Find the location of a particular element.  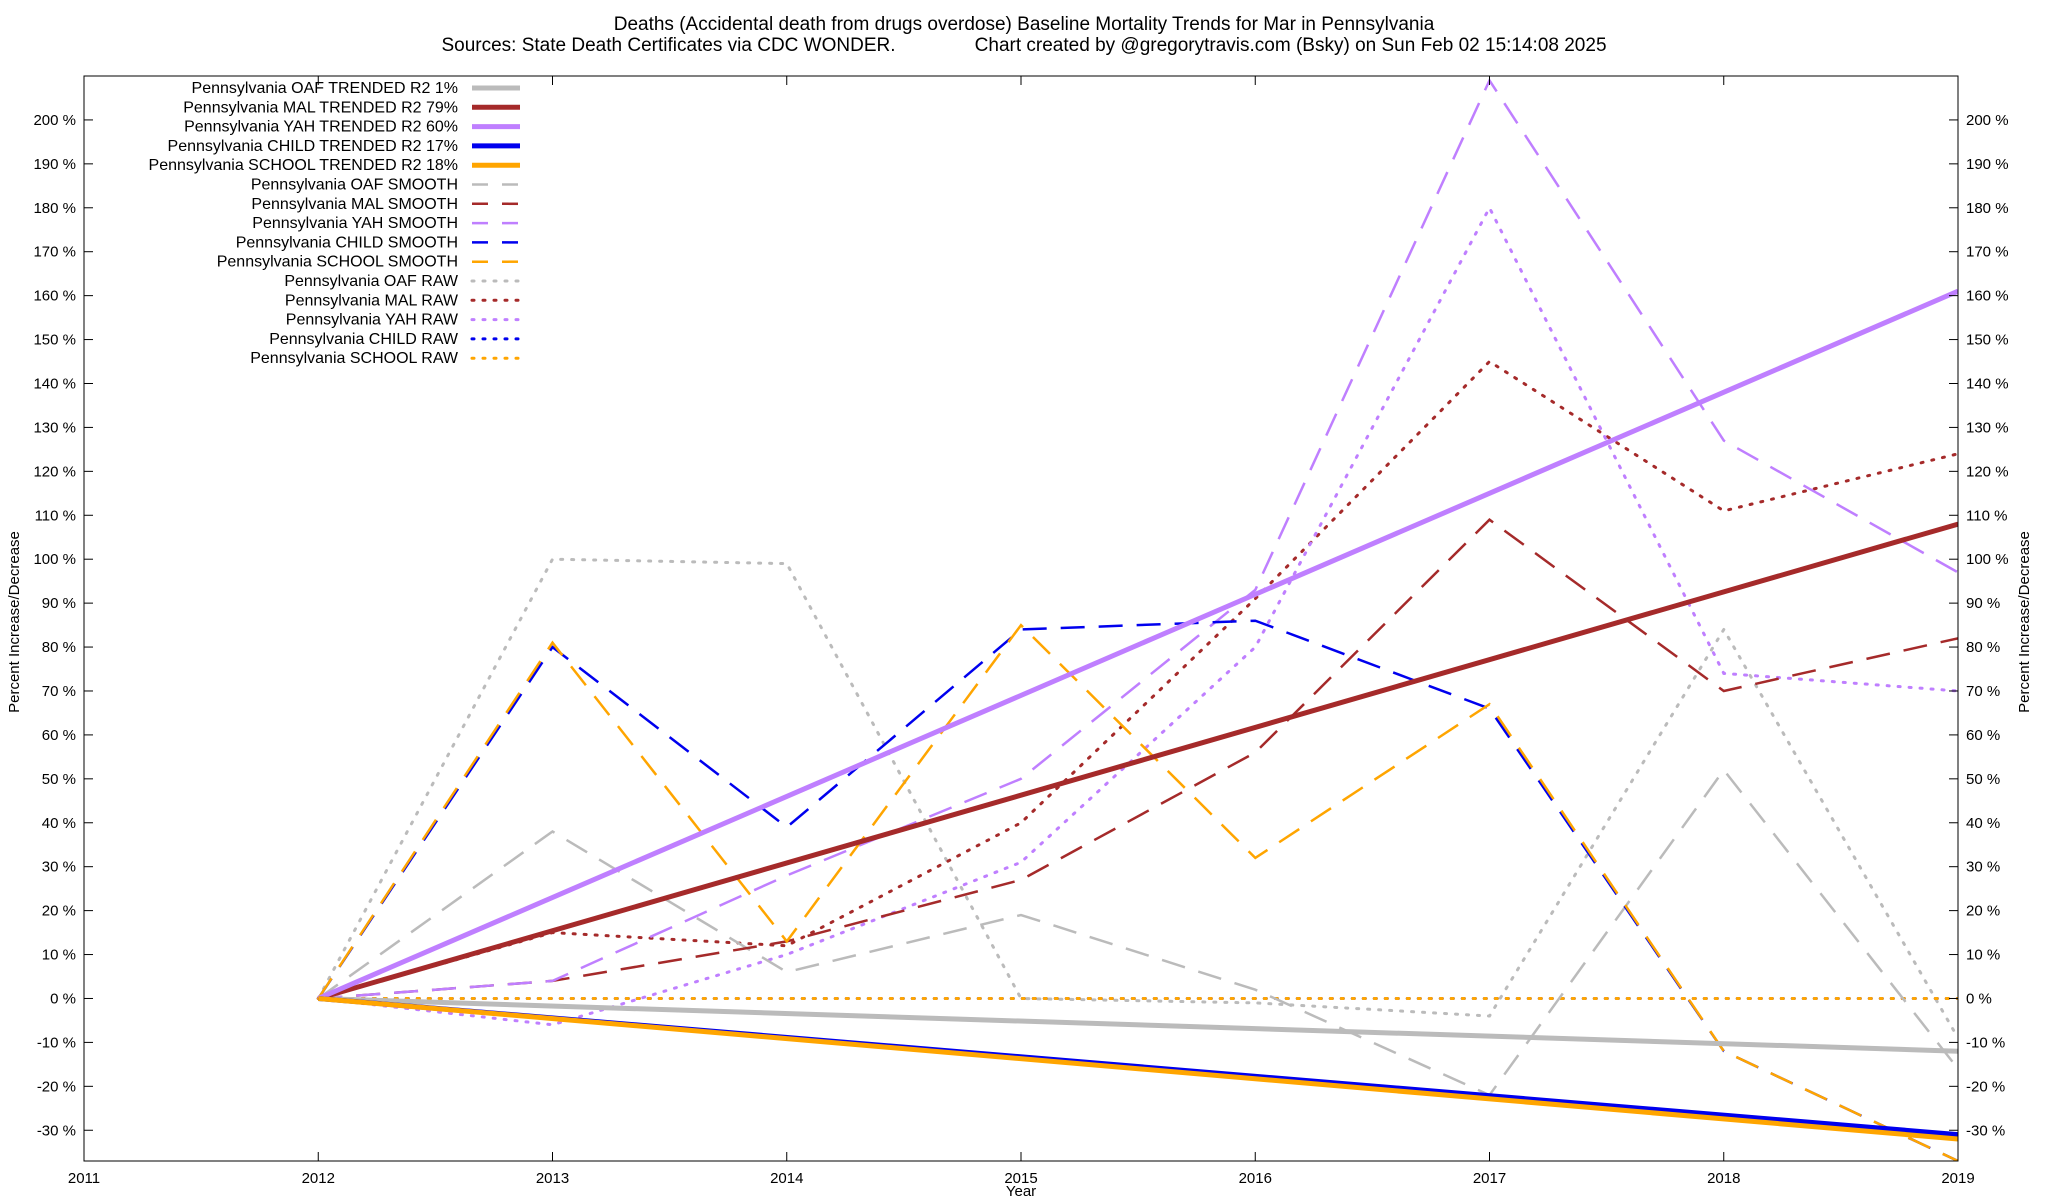

y2-tick-label: -10 % is located at coordinates (1985, 1042).